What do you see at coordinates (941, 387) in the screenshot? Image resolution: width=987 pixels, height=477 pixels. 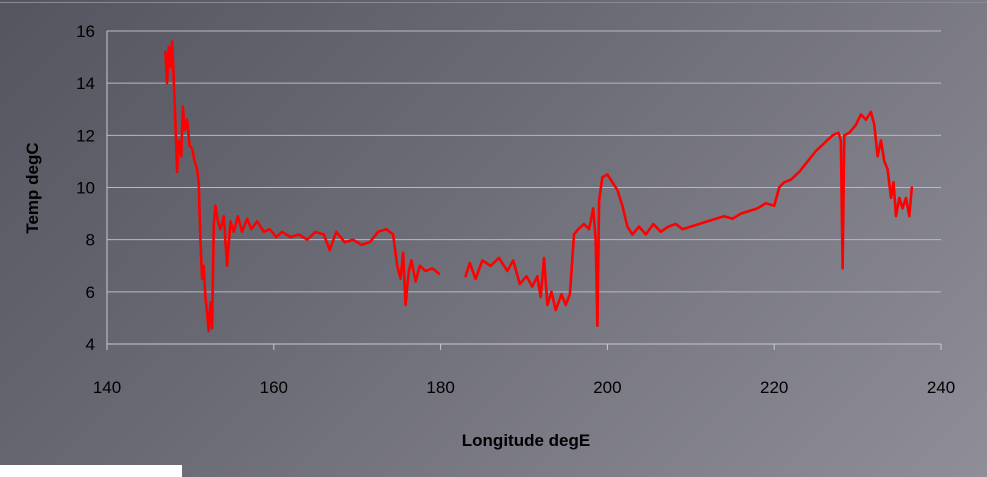 I see `x-tick-label: 240` at bounding box center [941, 387].